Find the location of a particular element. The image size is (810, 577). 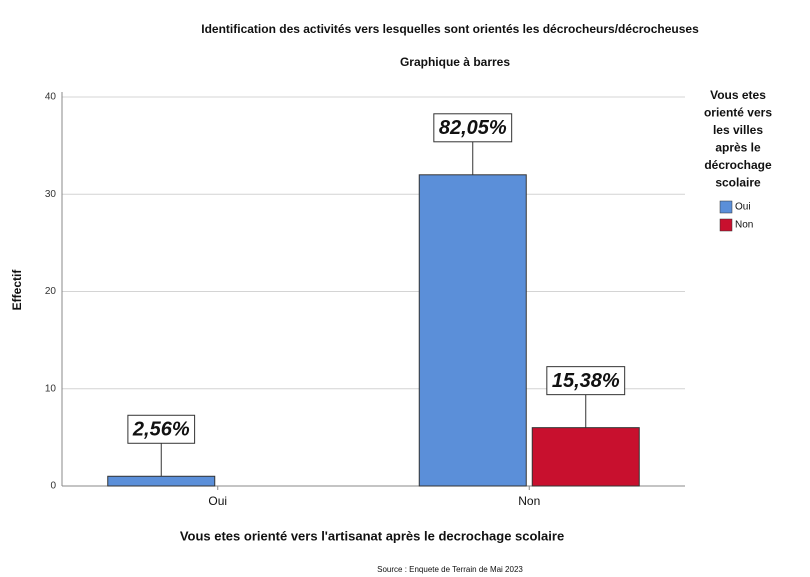

y-tick-label: 40 is located at coordinates (51, 97).